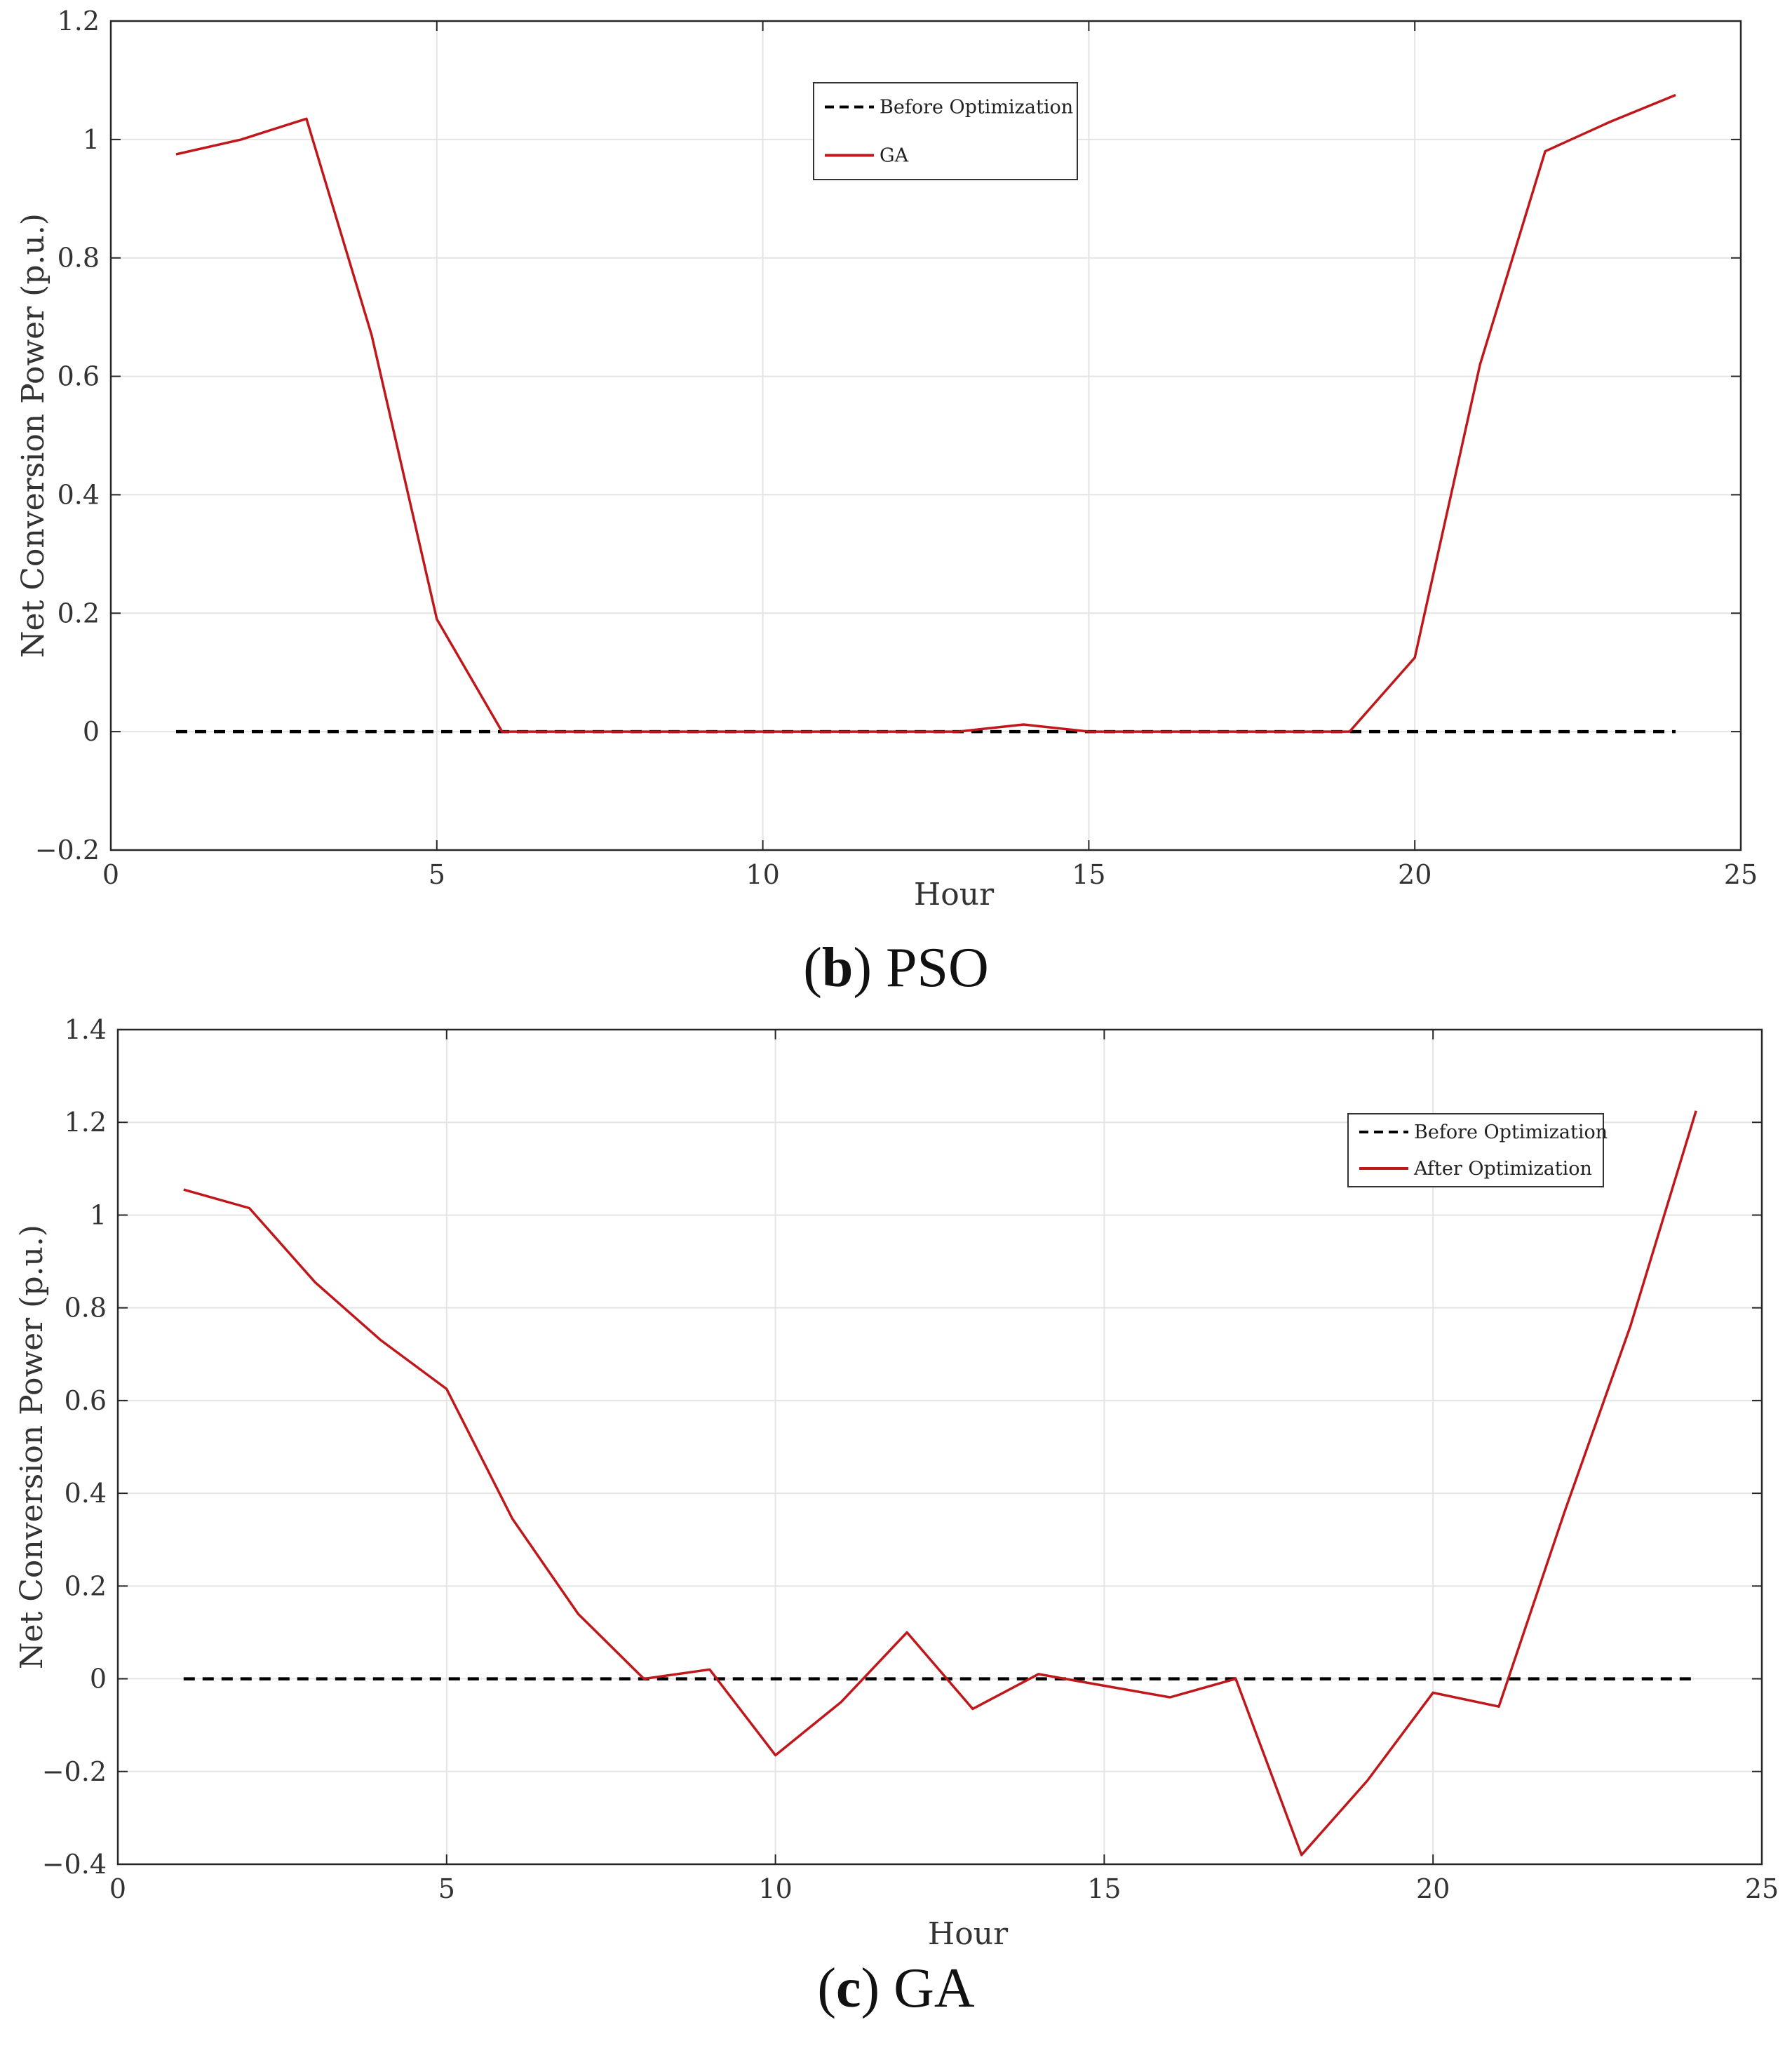 This screenshot has width=1792, height=2048. Describe the element at coordinates (934, 1988) in the screenshot. I see `caption-ga-text: GA` at that location.